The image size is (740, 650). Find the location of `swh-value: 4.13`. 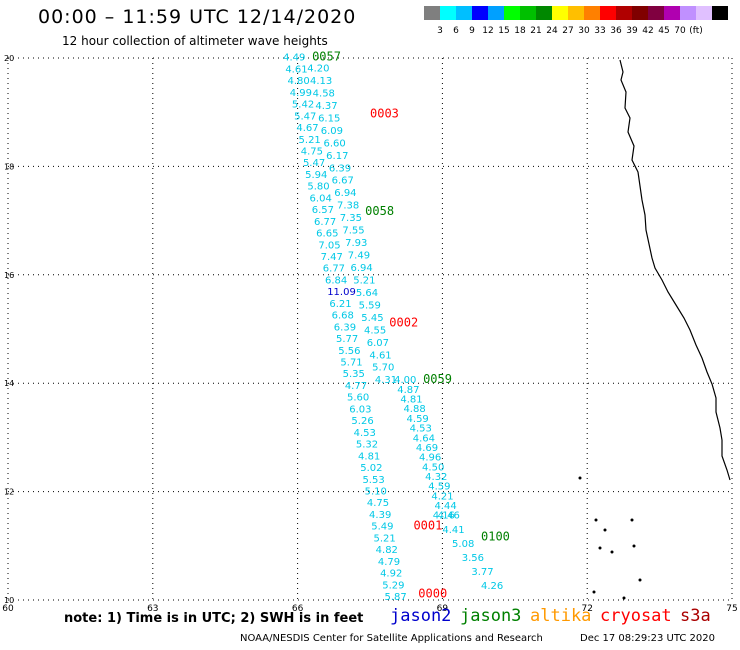

swh-value: 4.13 is located at coordinates (321, 81).